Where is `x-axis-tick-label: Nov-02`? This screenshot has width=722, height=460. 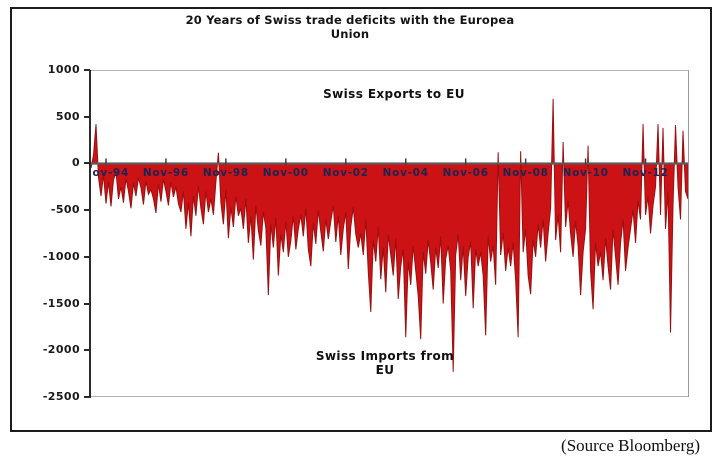 x-axis-tick-label: Nov-02 is located at coordinates (345, 173).